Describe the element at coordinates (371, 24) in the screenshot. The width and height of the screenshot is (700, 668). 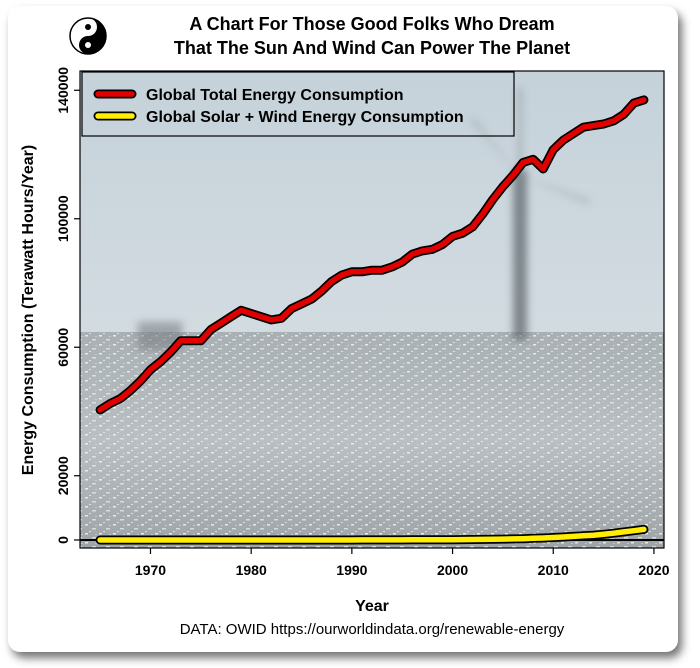
I see `chart-title-line1: A Chart For Those Good Folks Who Dream` at that location.